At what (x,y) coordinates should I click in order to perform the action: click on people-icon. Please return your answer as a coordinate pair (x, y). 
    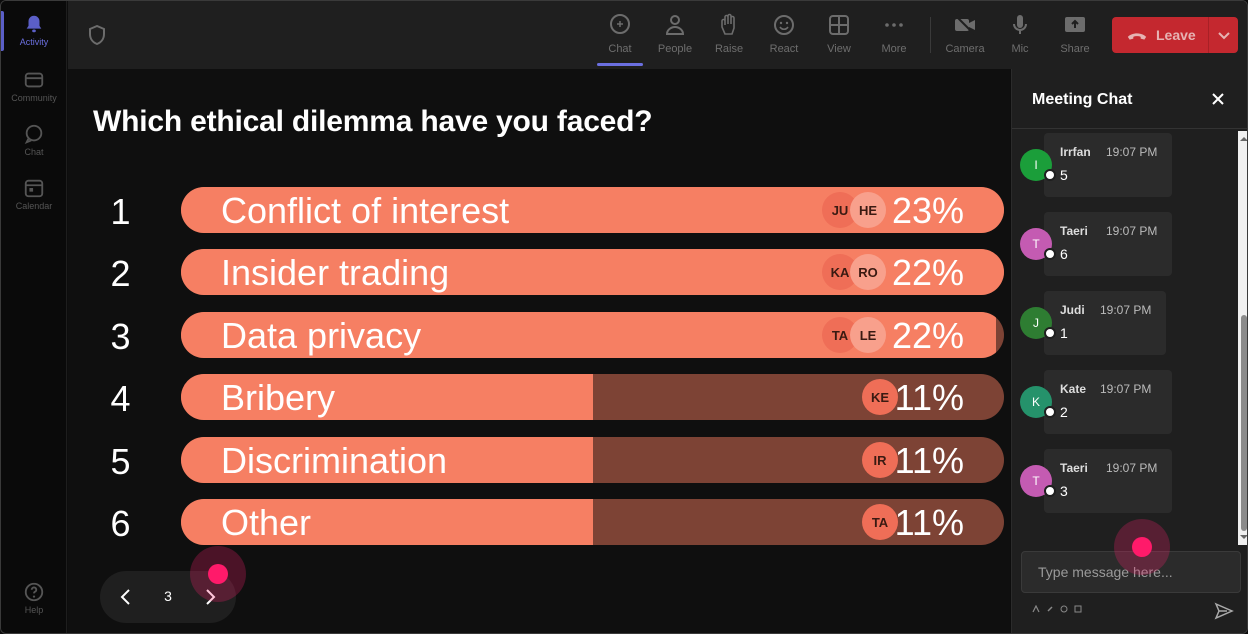
    Looking at the image, I should click on (675, 25).